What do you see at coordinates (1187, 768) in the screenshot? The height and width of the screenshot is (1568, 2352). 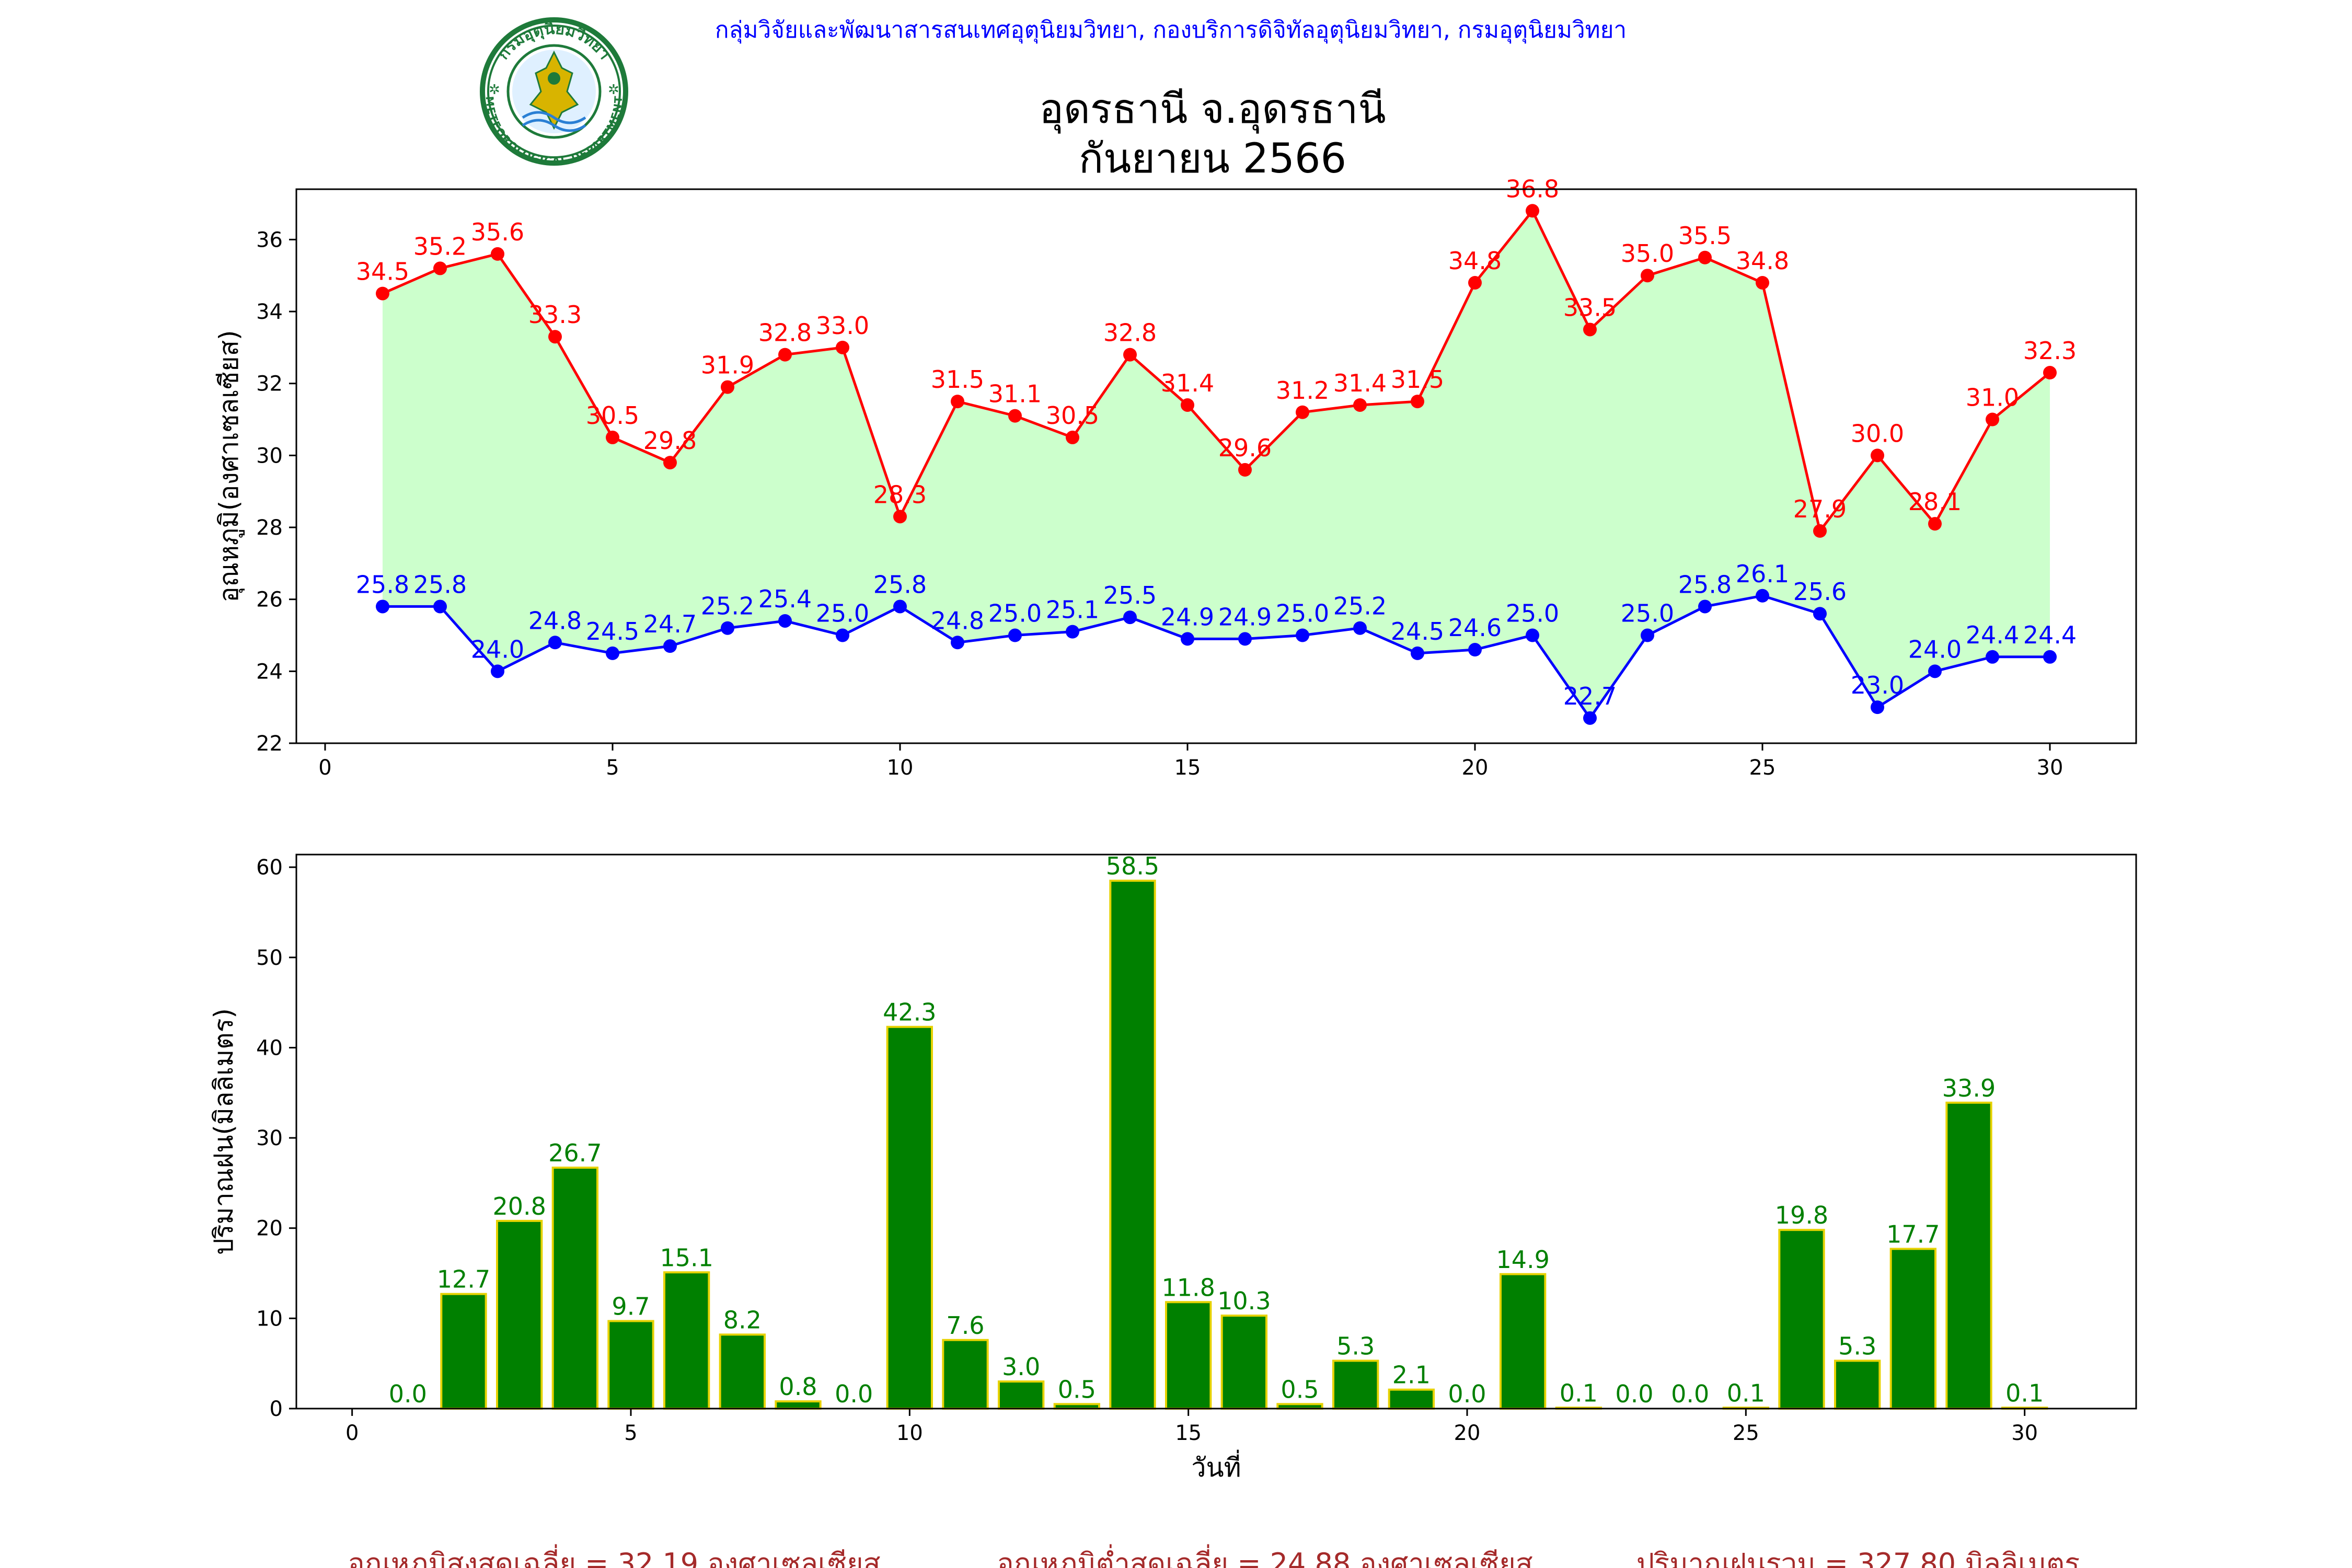 I see `temperature-x-tick-label: 15` at bounding box center [1187, 768].